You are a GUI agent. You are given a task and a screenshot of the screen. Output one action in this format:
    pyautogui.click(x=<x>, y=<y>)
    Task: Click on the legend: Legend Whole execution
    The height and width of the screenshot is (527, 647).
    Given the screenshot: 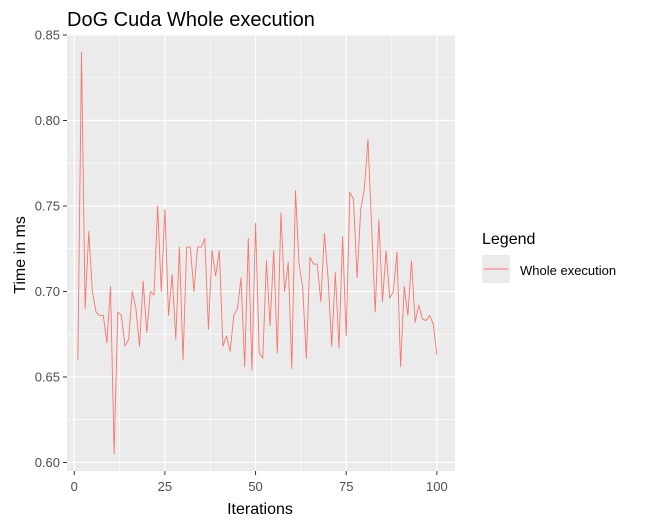 What is the action you would take?
    pyautogui.click(x=549, y=257)
    